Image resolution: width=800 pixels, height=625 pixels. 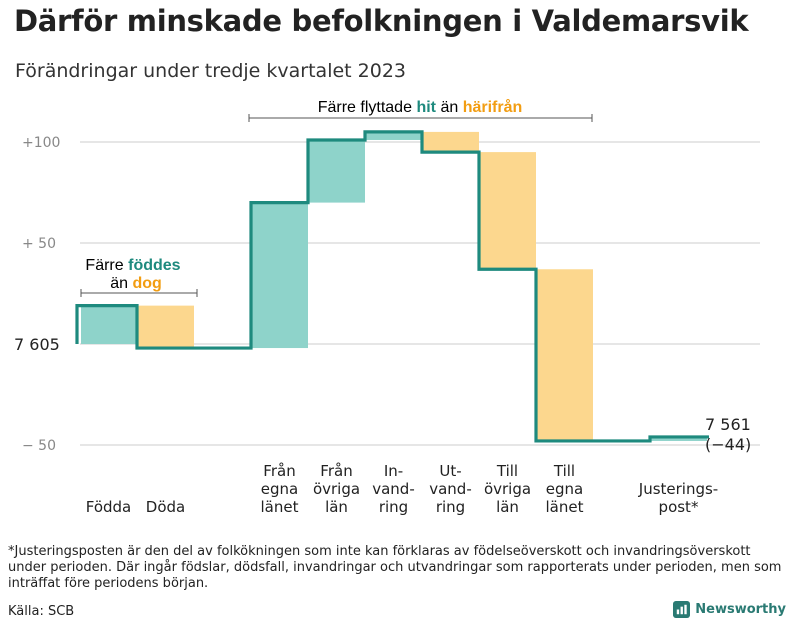 I want to click on category-label: Födda, so click(x=109, y=507).